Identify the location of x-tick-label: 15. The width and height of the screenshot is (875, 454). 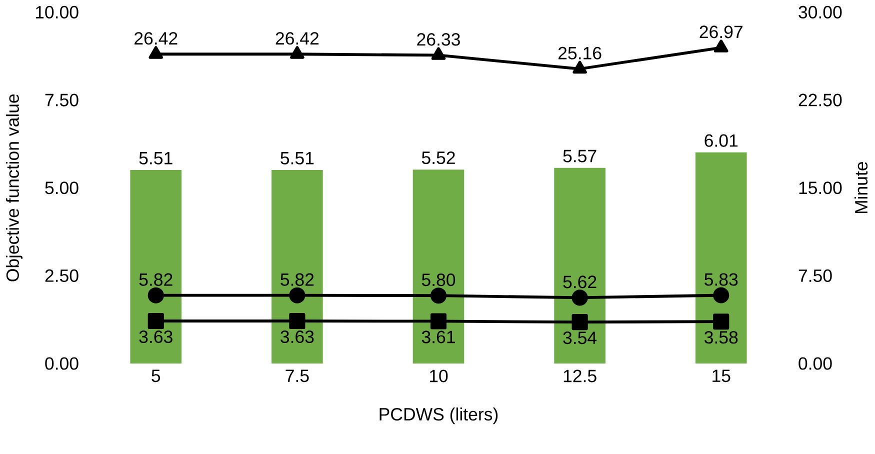
(721, 376).